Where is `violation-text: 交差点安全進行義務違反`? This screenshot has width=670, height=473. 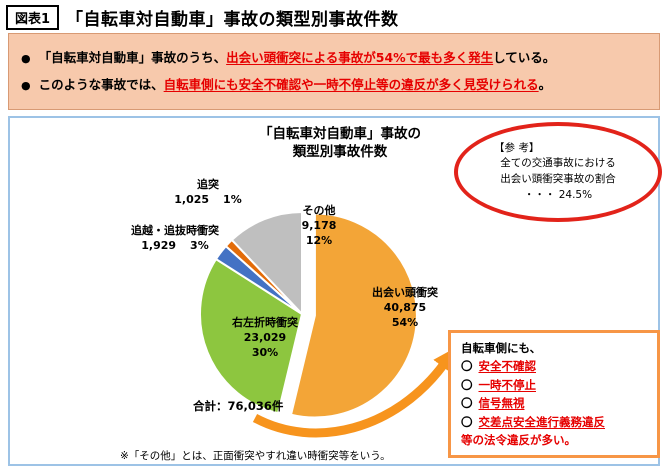 violation-text: 交差点安全進行義務違反 is located at coordinates (542, 421).